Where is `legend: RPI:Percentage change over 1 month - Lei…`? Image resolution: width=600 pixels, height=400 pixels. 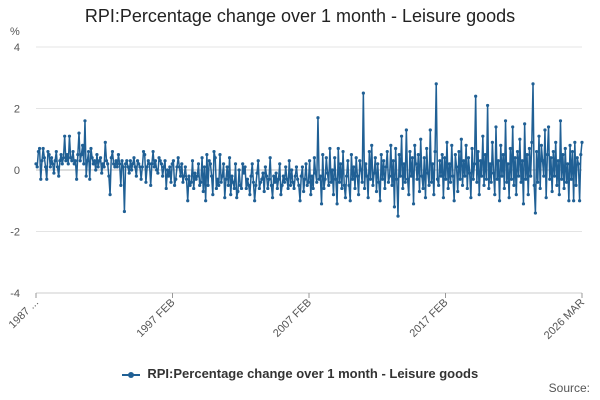
legend: RPI:Percentage change over 1 month - Lei… is located at coordinates (300, 373).